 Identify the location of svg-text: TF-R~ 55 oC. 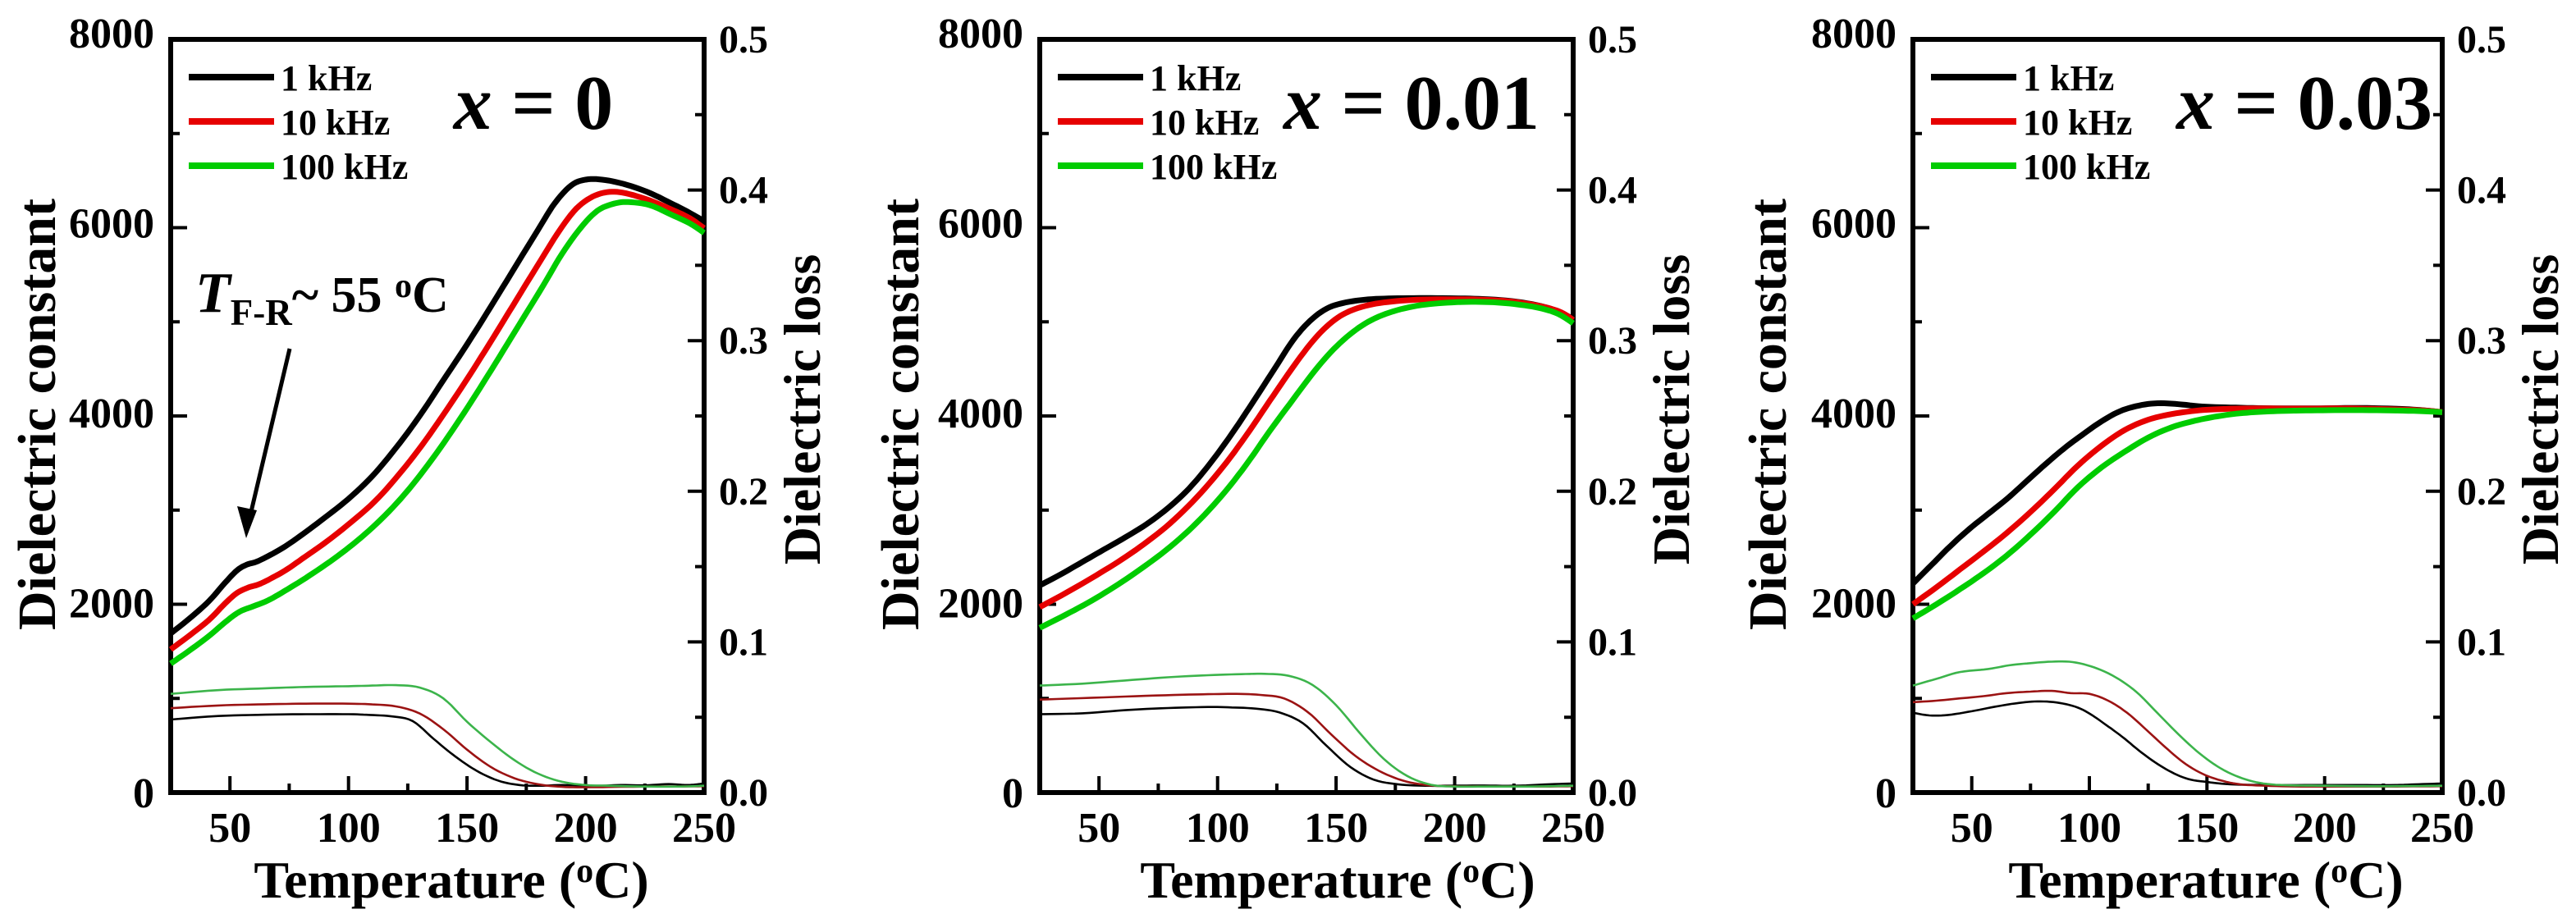
(322, 297).